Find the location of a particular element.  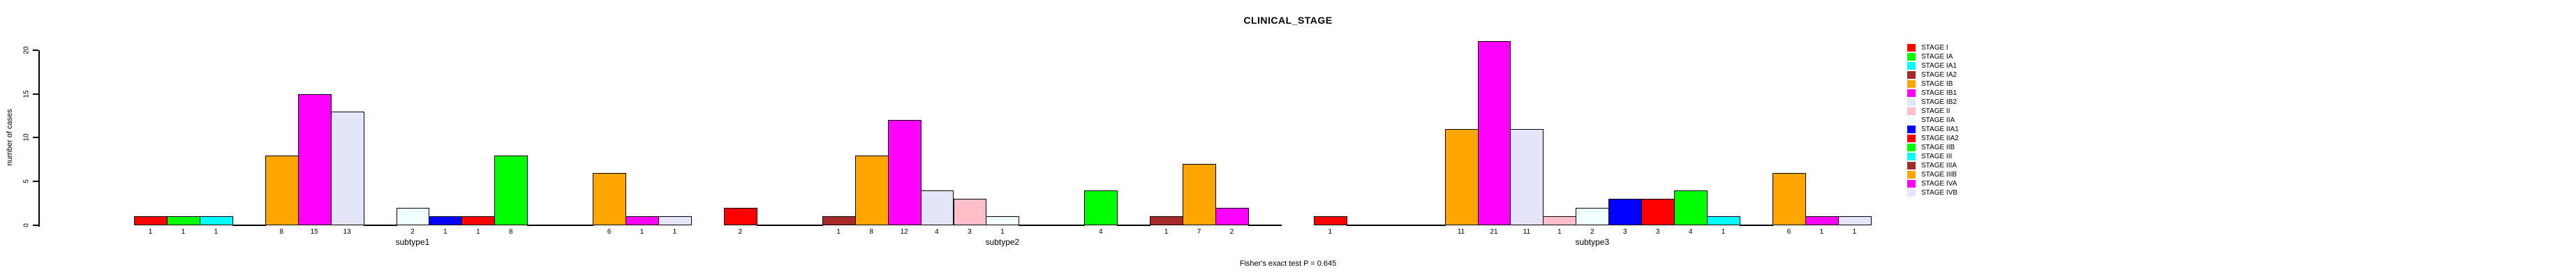

legend-label: STAGE IB2 is located at coordinates (1939, 102).